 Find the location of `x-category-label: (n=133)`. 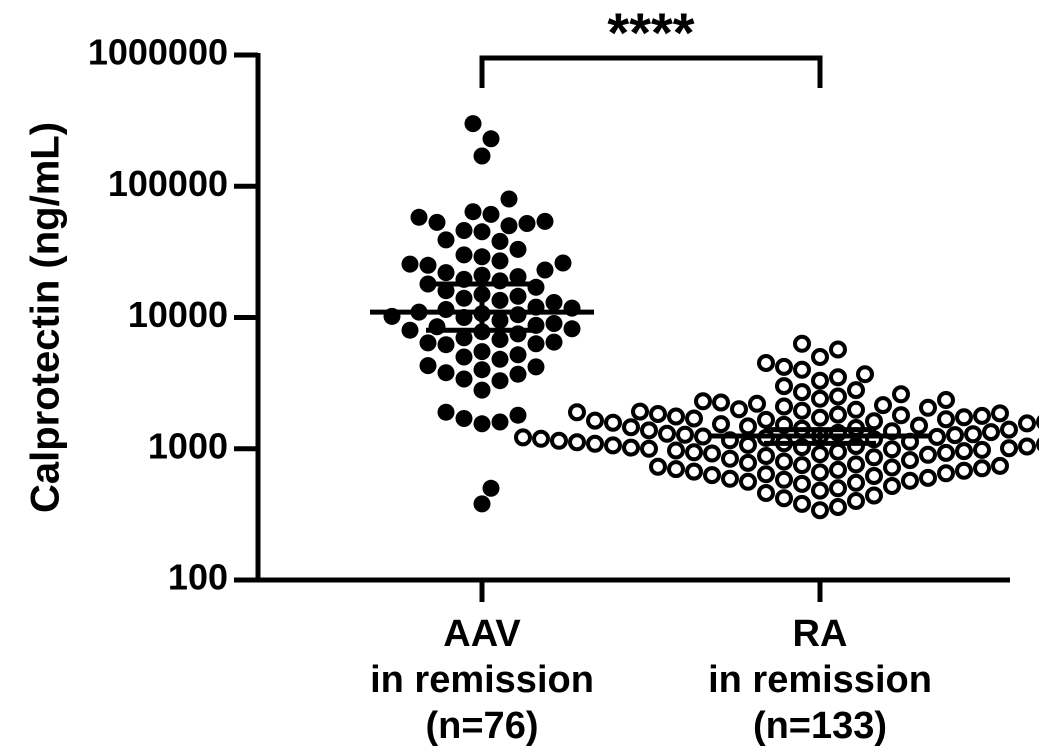

x-category-label: (n=133) is located at coordinates (820, 726).